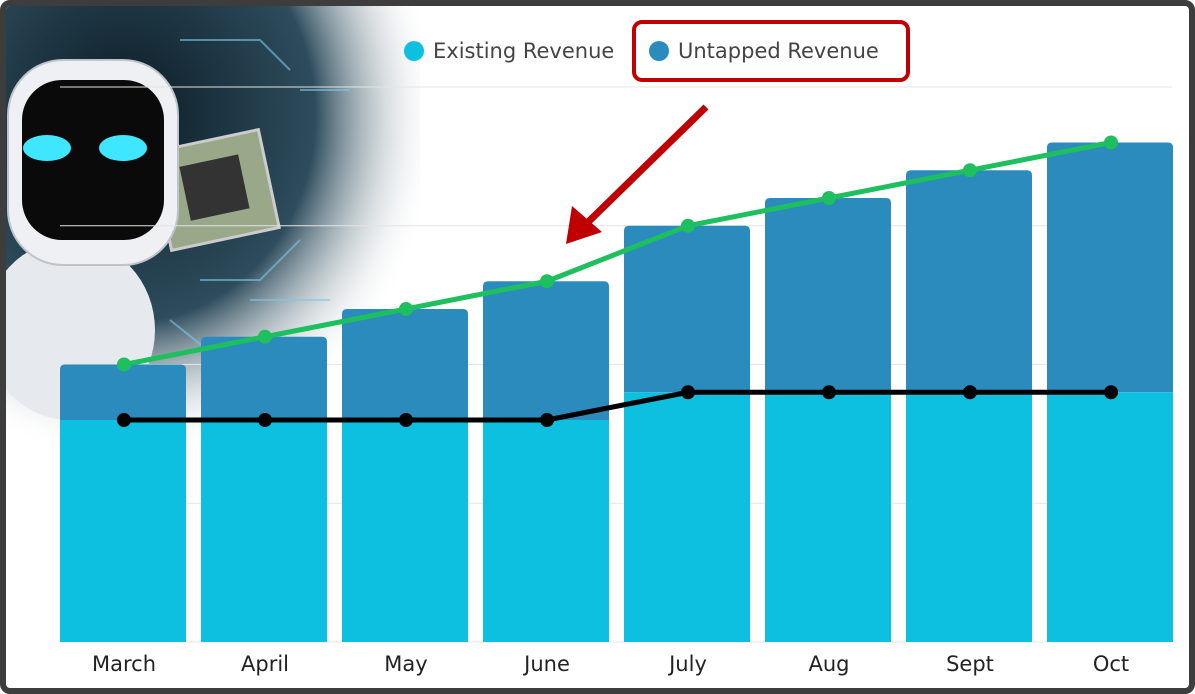 The height and width of the screenshot is (694, 1195). What do you see at coordinates (738, 132) in the screenshot?
I see `highlight-annotation` at bounding box center [738, 132].